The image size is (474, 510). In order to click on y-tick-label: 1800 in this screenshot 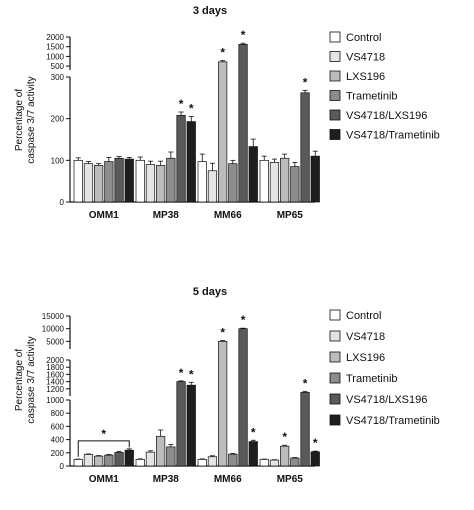, I will do `click(55, 367)`.